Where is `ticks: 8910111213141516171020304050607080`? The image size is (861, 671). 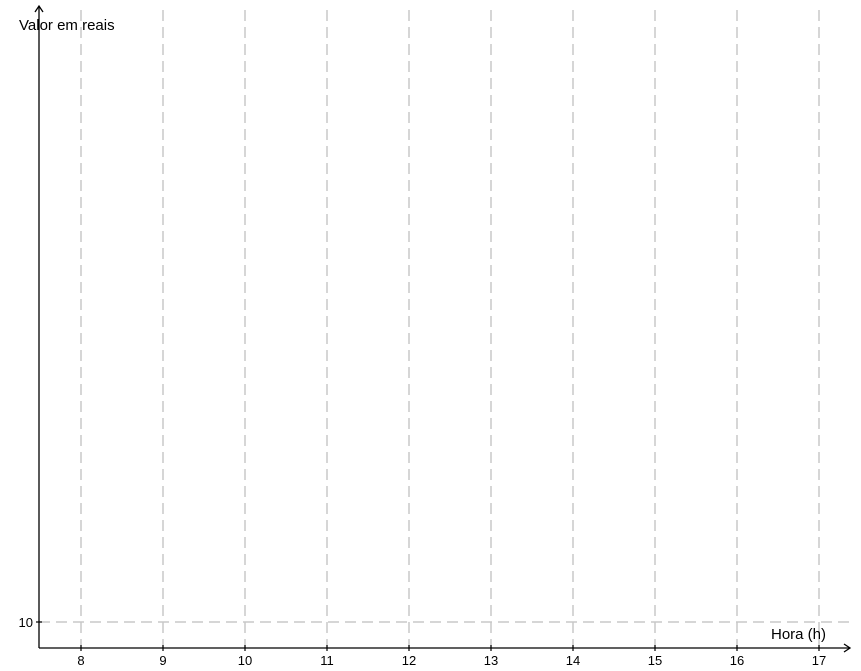 ticks: 8910111213141516171020304050607080 is located at coordinates (423, 641).